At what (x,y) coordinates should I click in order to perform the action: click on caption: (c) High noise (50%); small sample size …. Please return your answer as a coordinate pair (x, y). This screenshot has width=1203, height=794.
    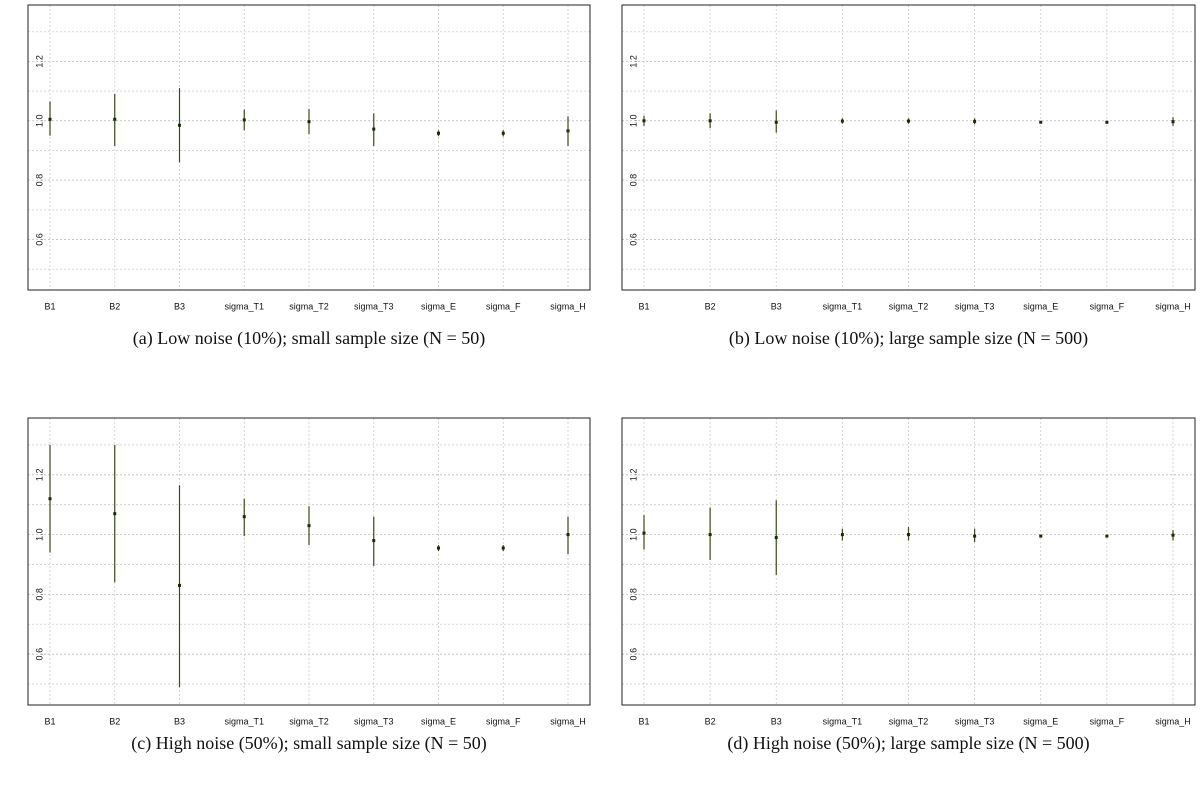
    Looking at the image, I should click on (309, 743).